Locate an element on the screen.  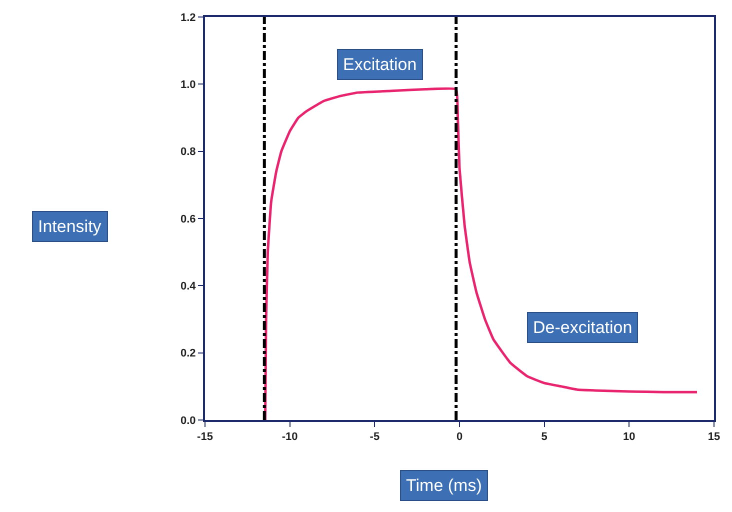
y-tick-label: 0.0 is located at coordinates (188, 420).